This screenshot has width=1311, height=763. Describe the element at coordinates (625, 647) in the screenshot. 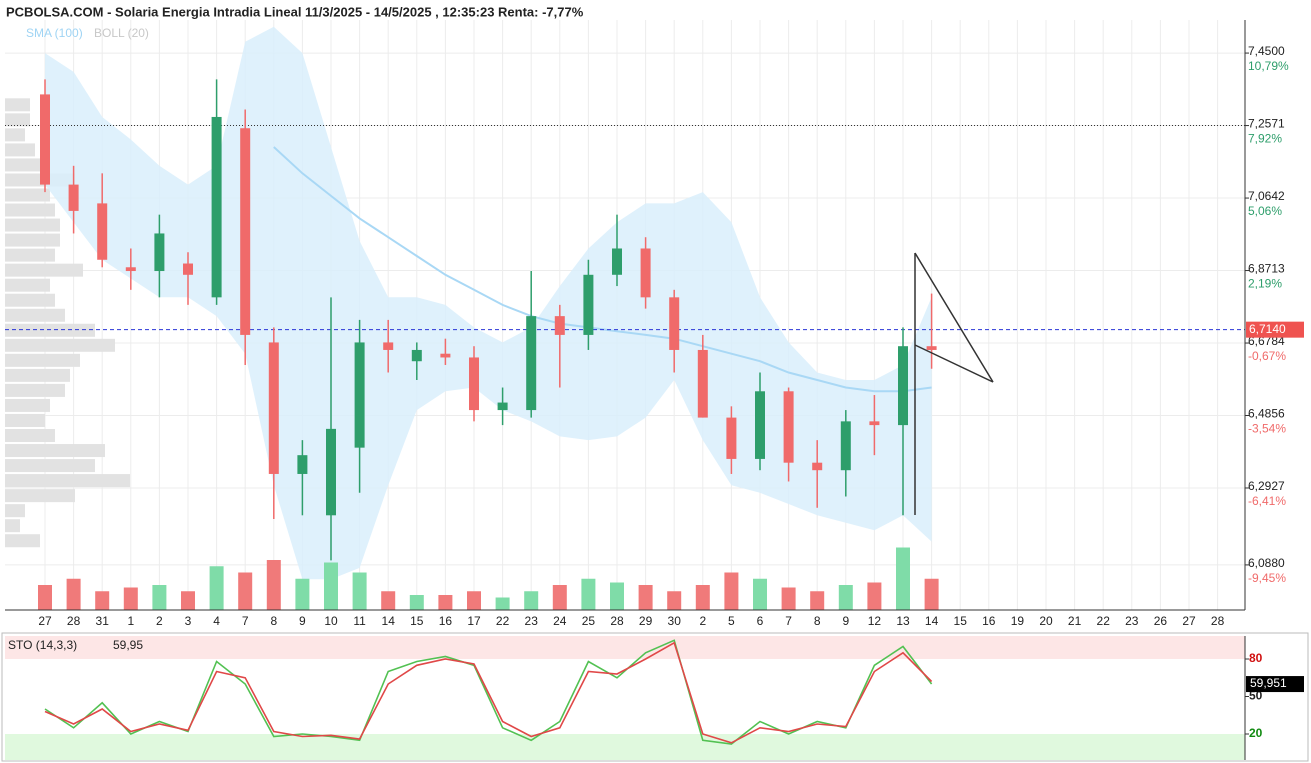

I see `overbought-zone` at that location.